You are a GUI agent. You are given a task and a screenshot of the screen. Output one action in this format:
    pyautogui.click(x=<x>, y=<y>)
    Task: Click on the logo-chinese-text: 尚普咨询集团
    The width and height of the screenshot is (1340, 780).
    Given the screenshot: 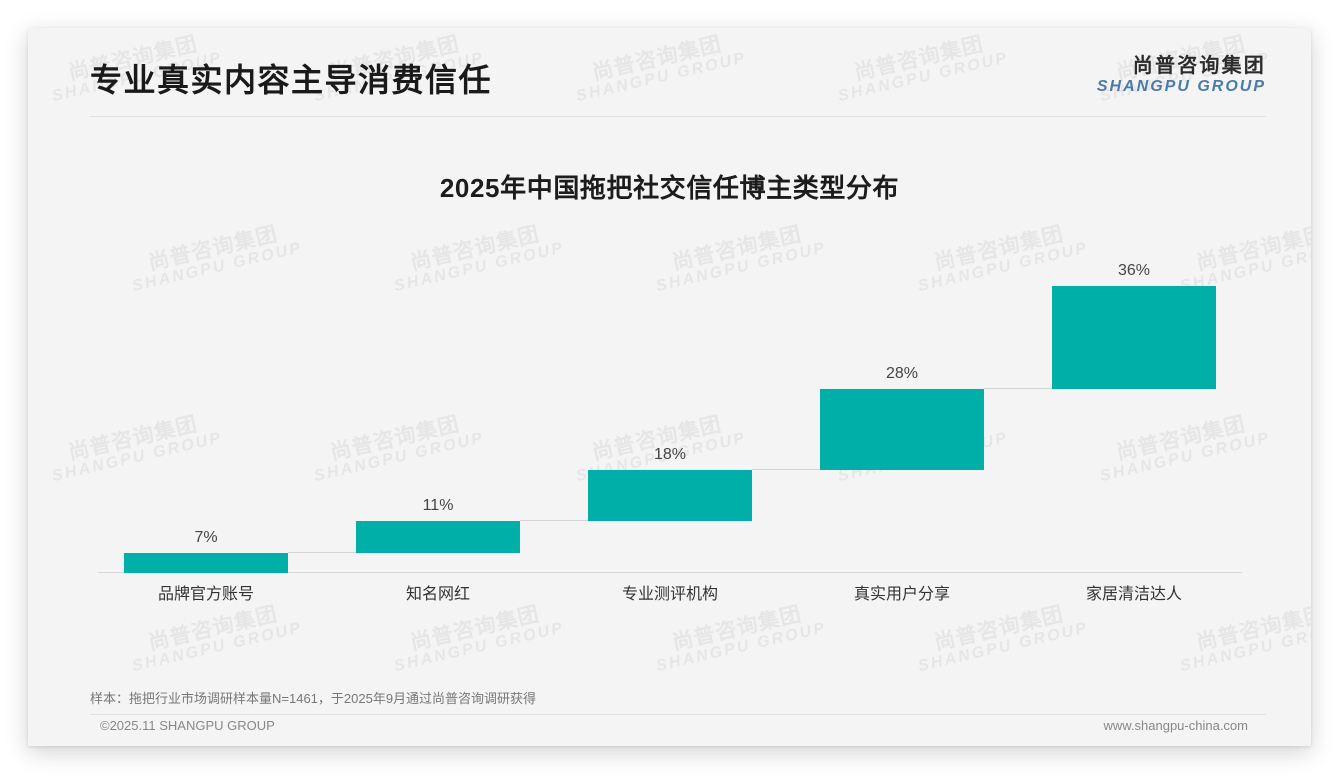 What is the action you would take?
    pyautogui.click(x=1199, y=66)
    